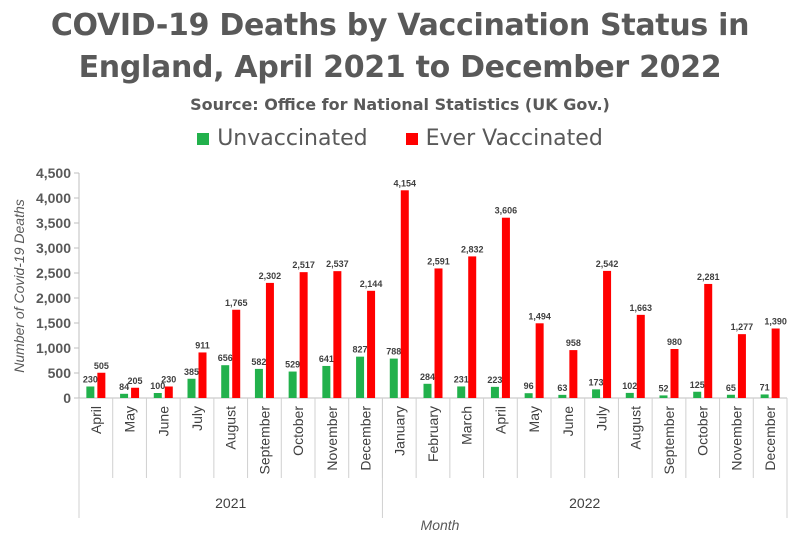 The width and height of the screenshot is (800, 545). I want to click on data-label-unvaccinated: 52, so click(663, 388).